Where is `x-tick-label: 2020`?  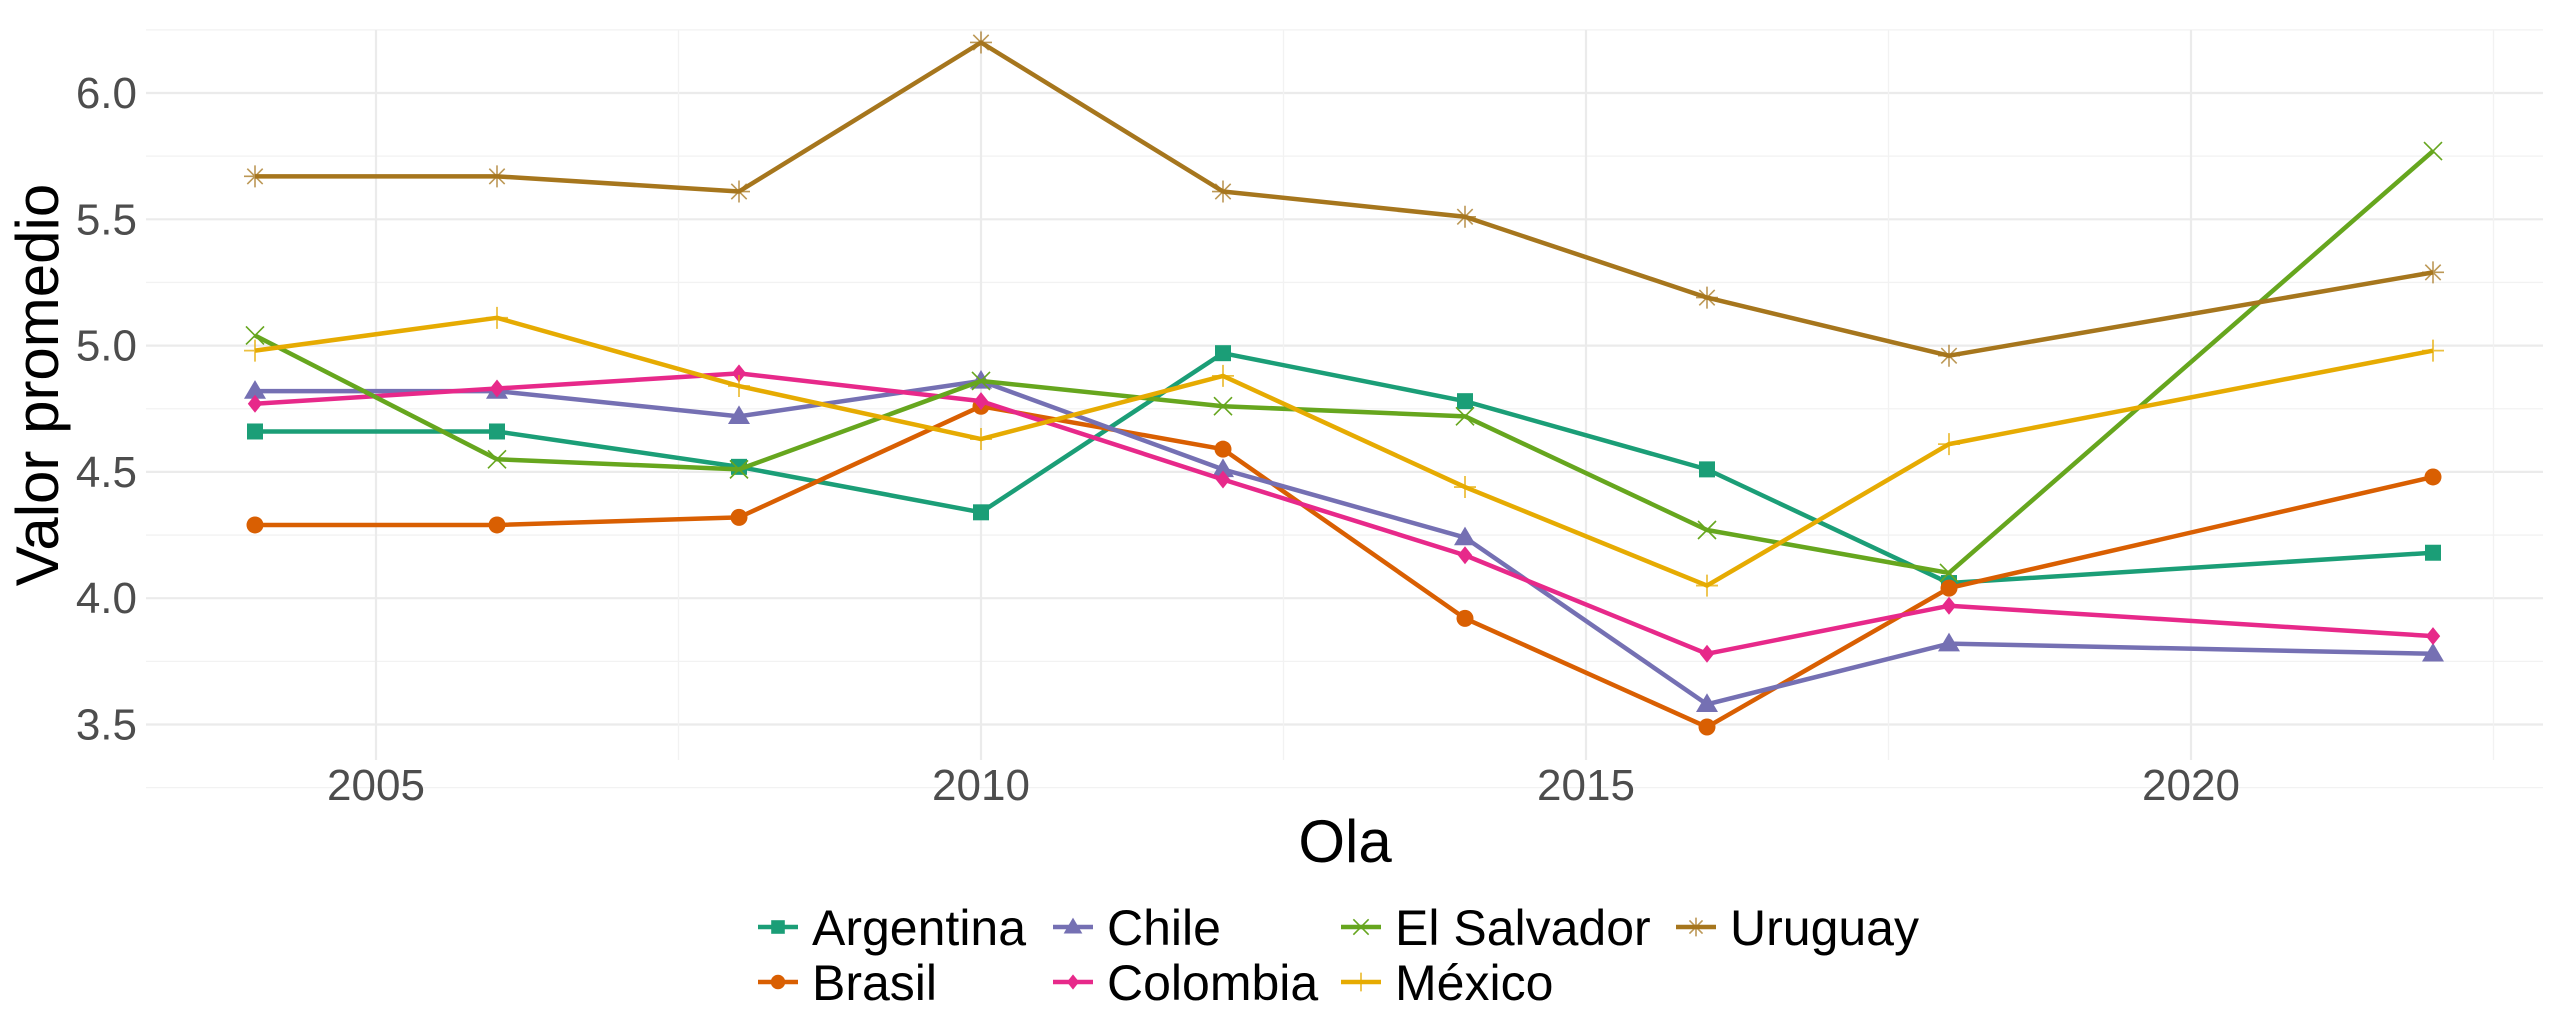 x-tick-label: 2020 is located at coordinates (2191, 785).